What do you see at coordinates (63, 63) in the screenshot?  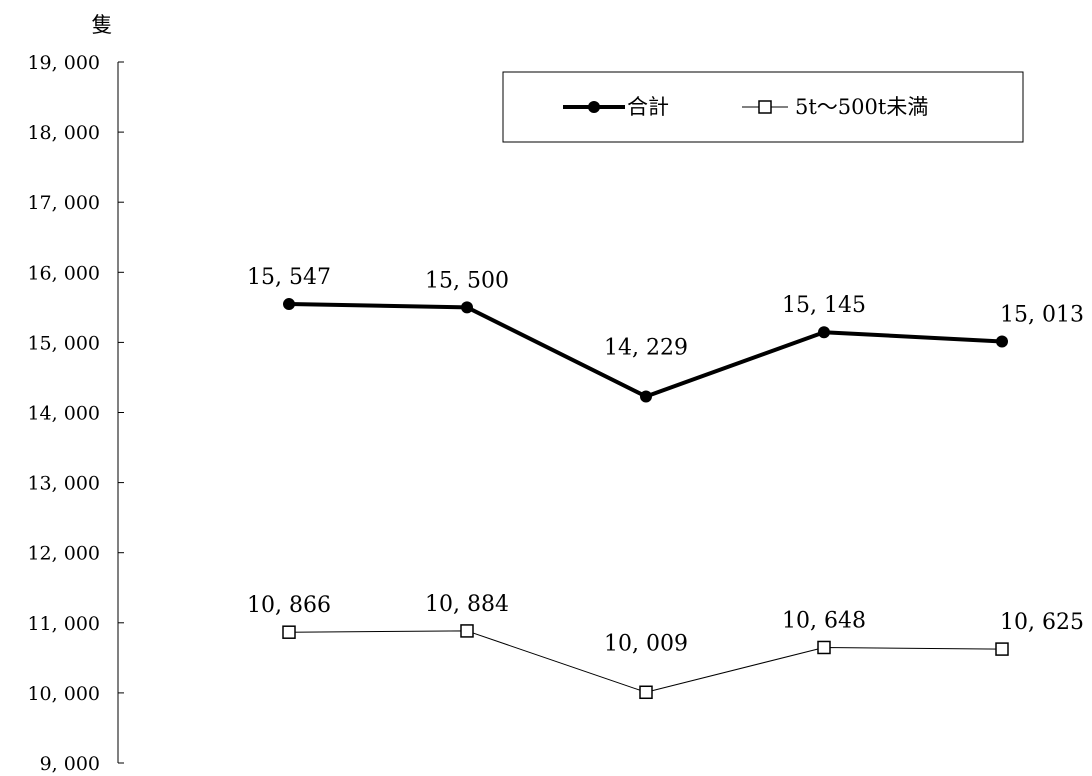 I see `y-tick-label: 19, 000` at bounding box center [63, 63].